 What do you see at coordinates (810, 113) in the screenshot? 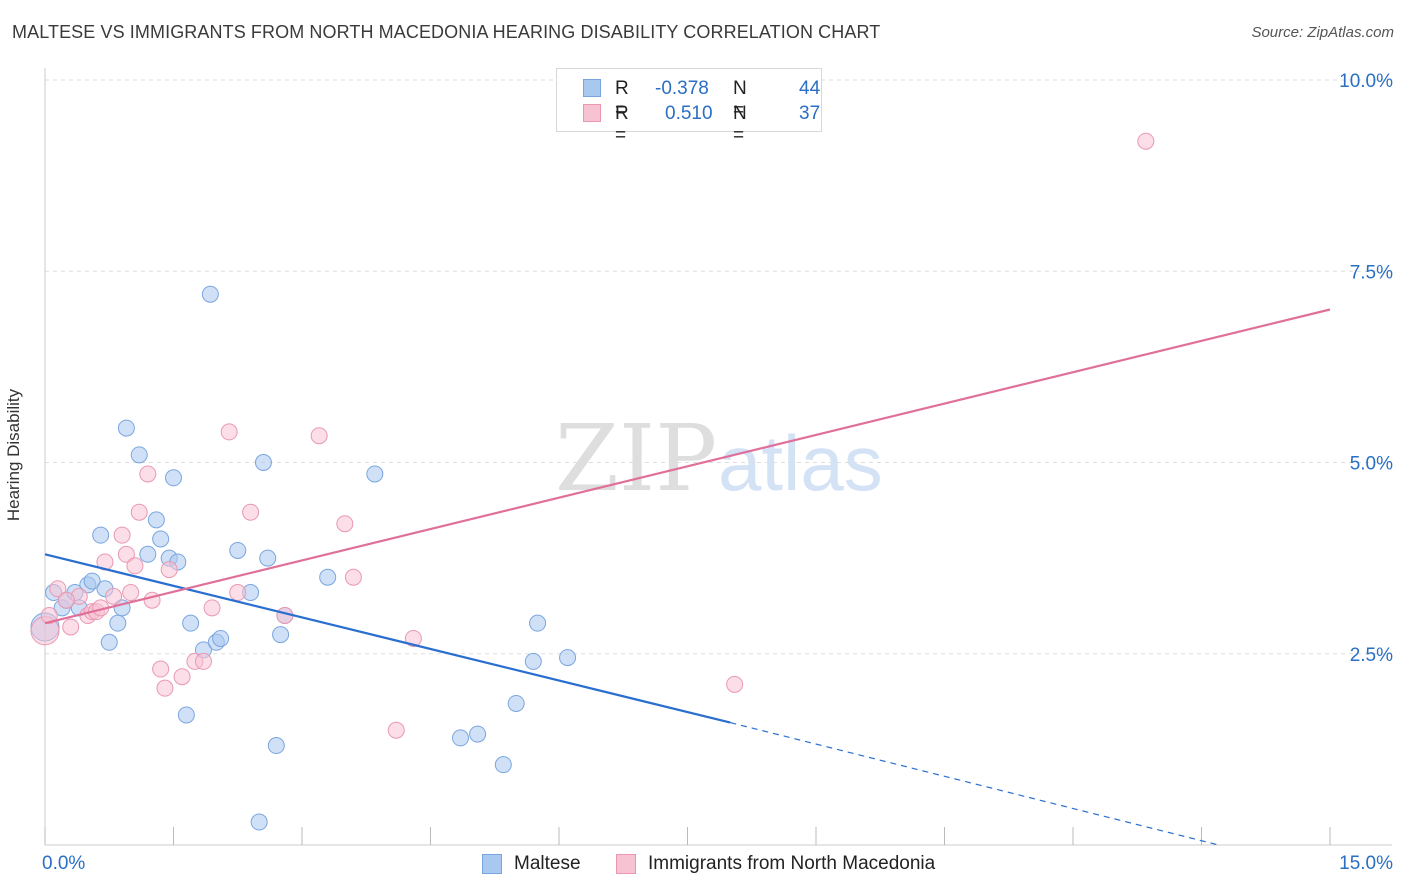
I see `legend-n-value: 37` at bounding box center [810, 113].